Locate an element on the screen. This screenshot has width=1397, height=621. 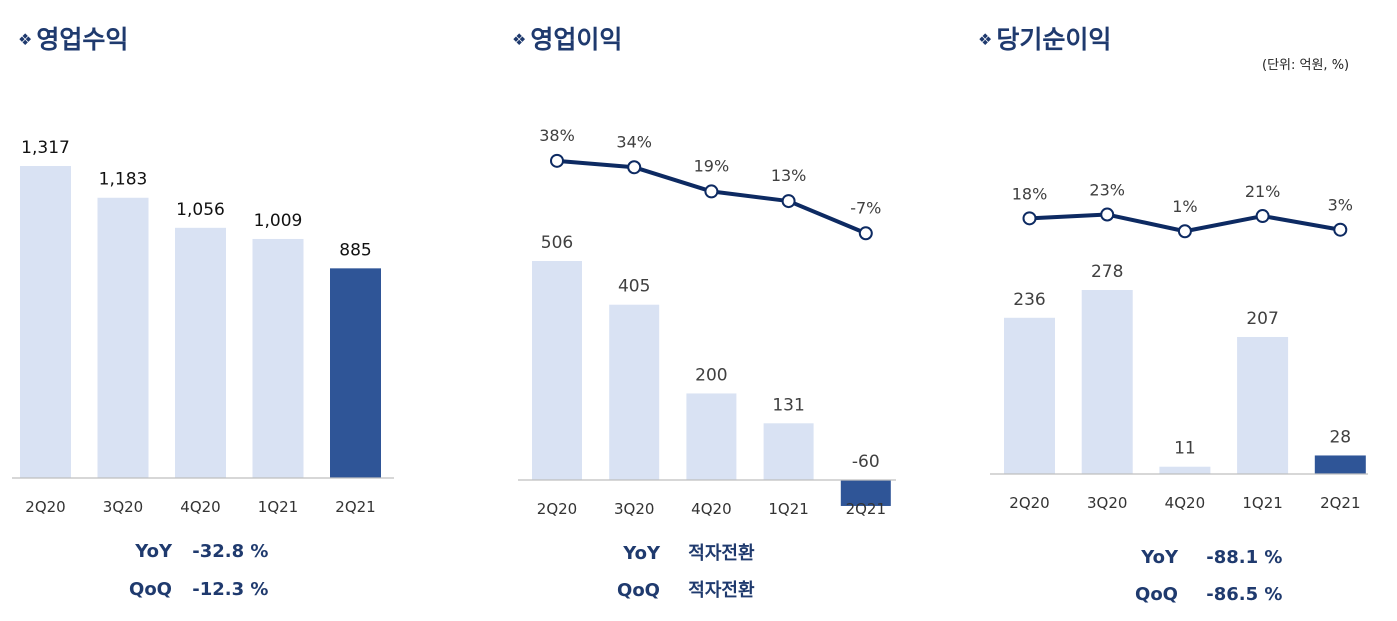
qoq-value: -12.3 % is located at coordinates (230, 589).